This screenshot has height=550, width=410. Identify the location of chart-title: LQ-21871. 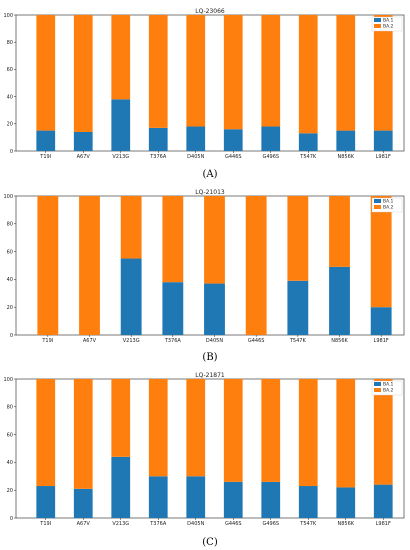
(210, 375).